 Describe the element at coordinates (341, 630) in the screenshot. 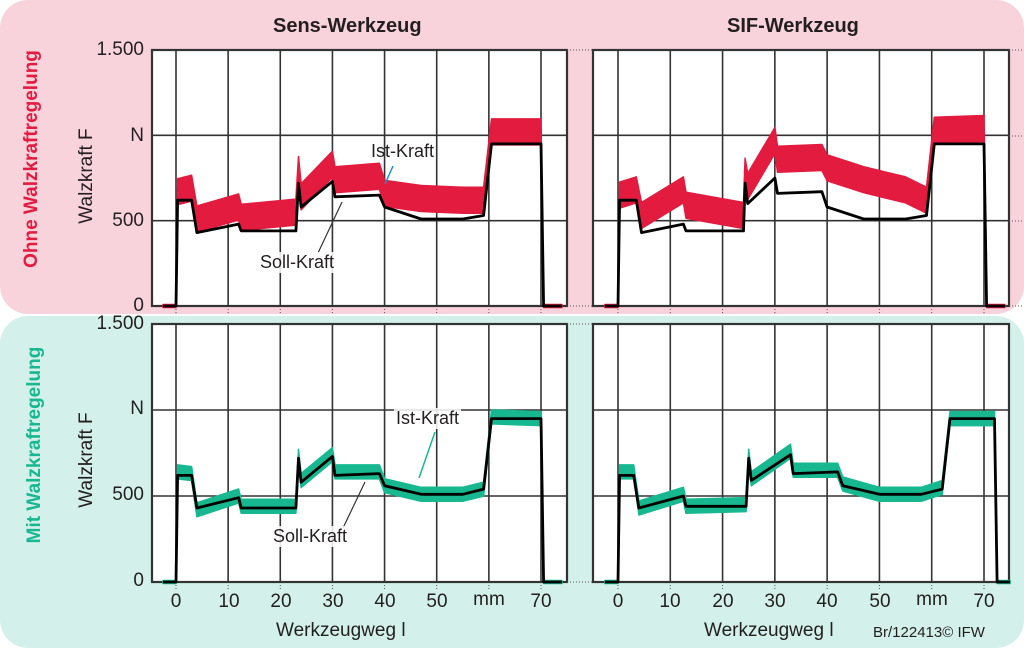

I see `x-axis-title-left: Werkzeugweg l` at that location.